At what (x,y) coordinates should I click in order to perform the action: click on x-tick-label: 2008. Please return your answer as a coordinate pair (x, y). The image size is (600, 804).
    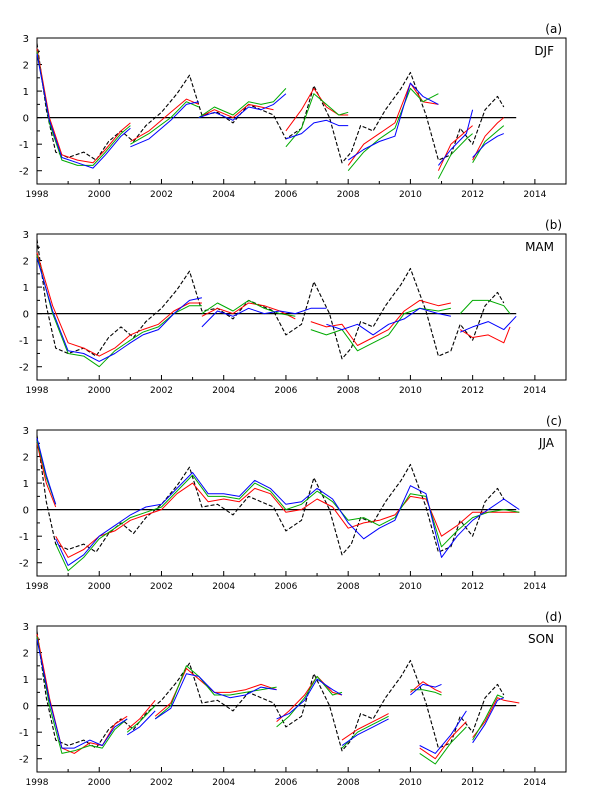
    Looking at the image, I should click on (348, 783).